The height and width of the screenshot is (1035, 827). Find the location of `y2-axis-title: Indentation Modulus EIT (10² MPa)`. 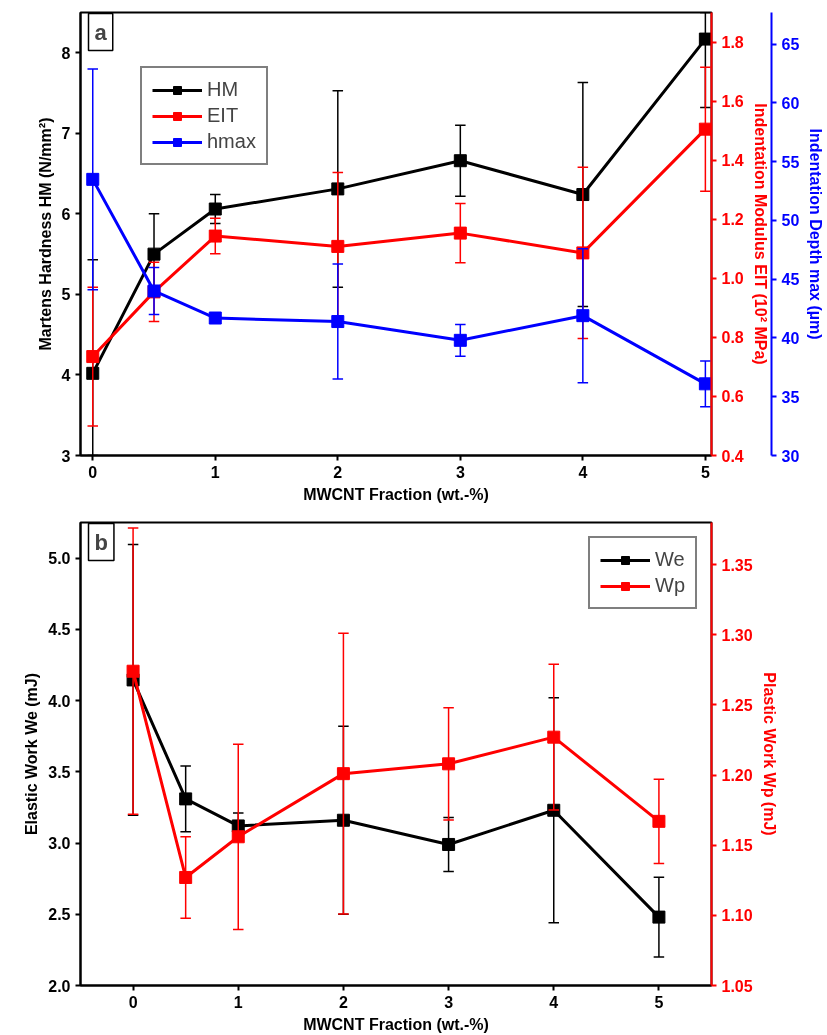

y2-axis-title: Indentation Modulus EIT (10² MPa) is located at coordinates (760, 234).